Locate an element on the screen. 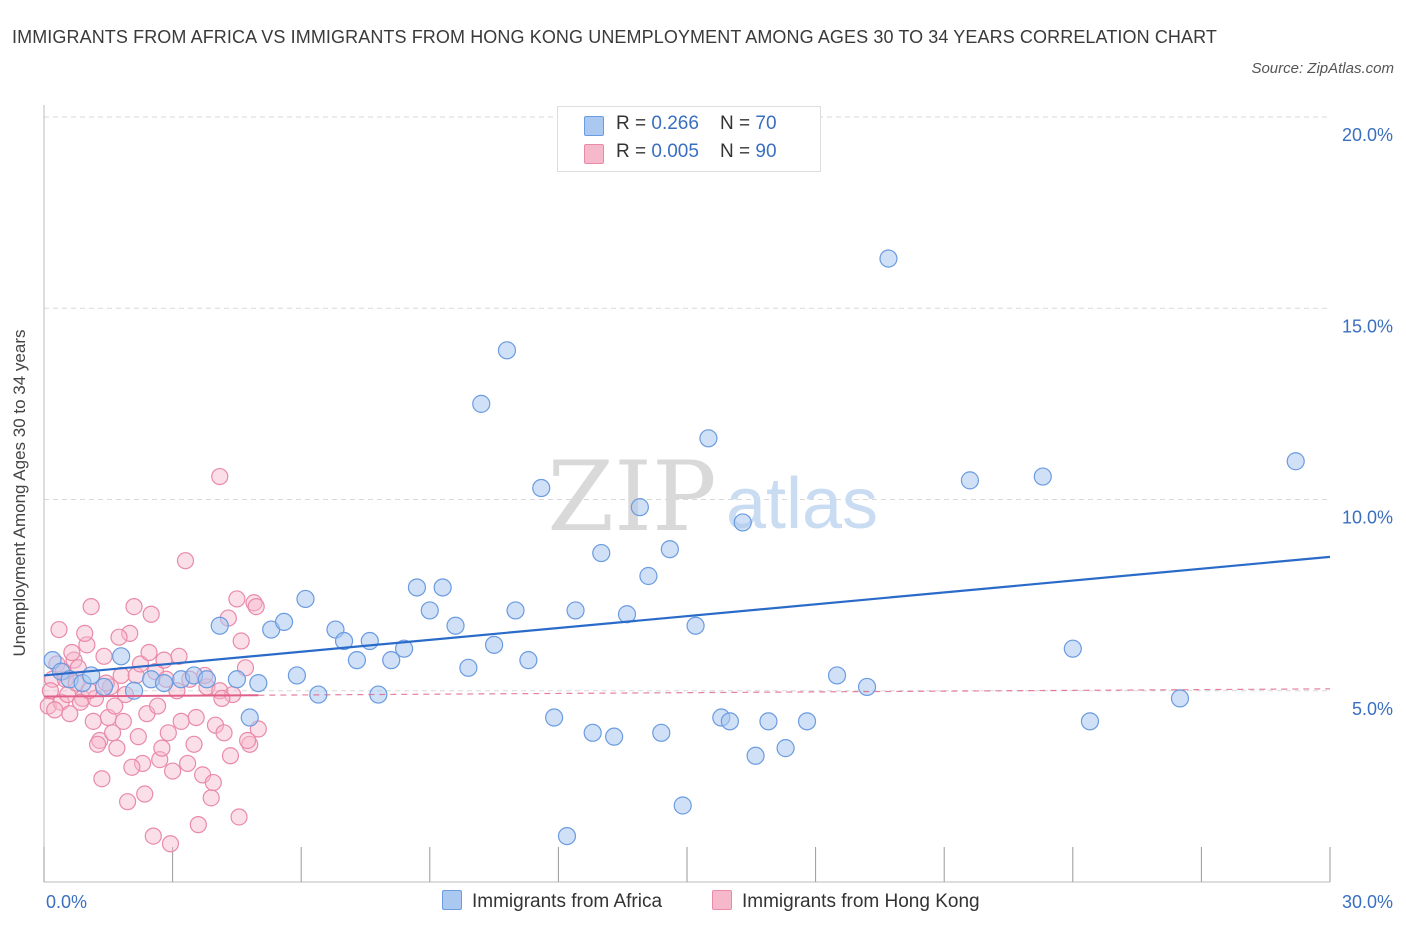  trend-lines is located at coordinates (687, 626).